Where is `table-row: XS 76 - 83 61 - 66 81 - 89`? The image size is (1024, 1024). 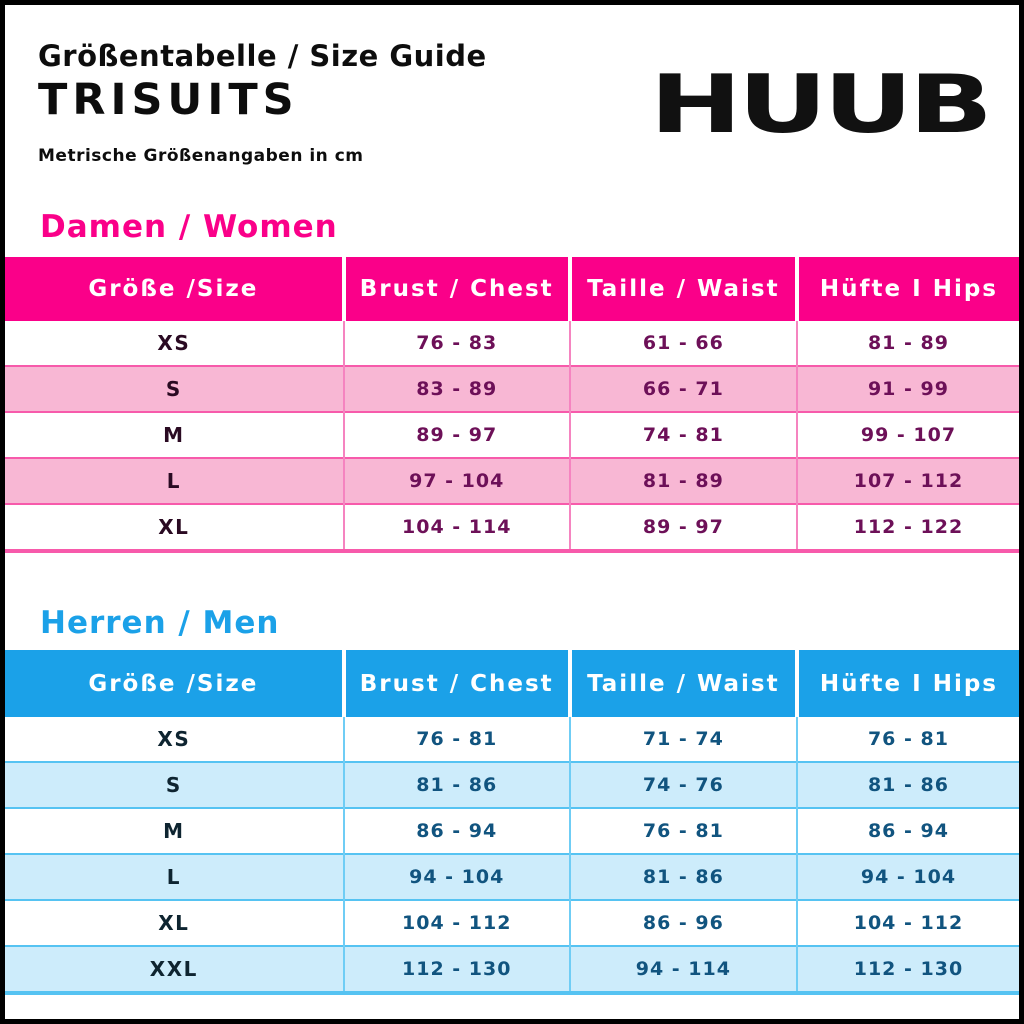 table-row: XS 76 - 83 61 - 66 81 - 89 is located at coordinates (512, 343).